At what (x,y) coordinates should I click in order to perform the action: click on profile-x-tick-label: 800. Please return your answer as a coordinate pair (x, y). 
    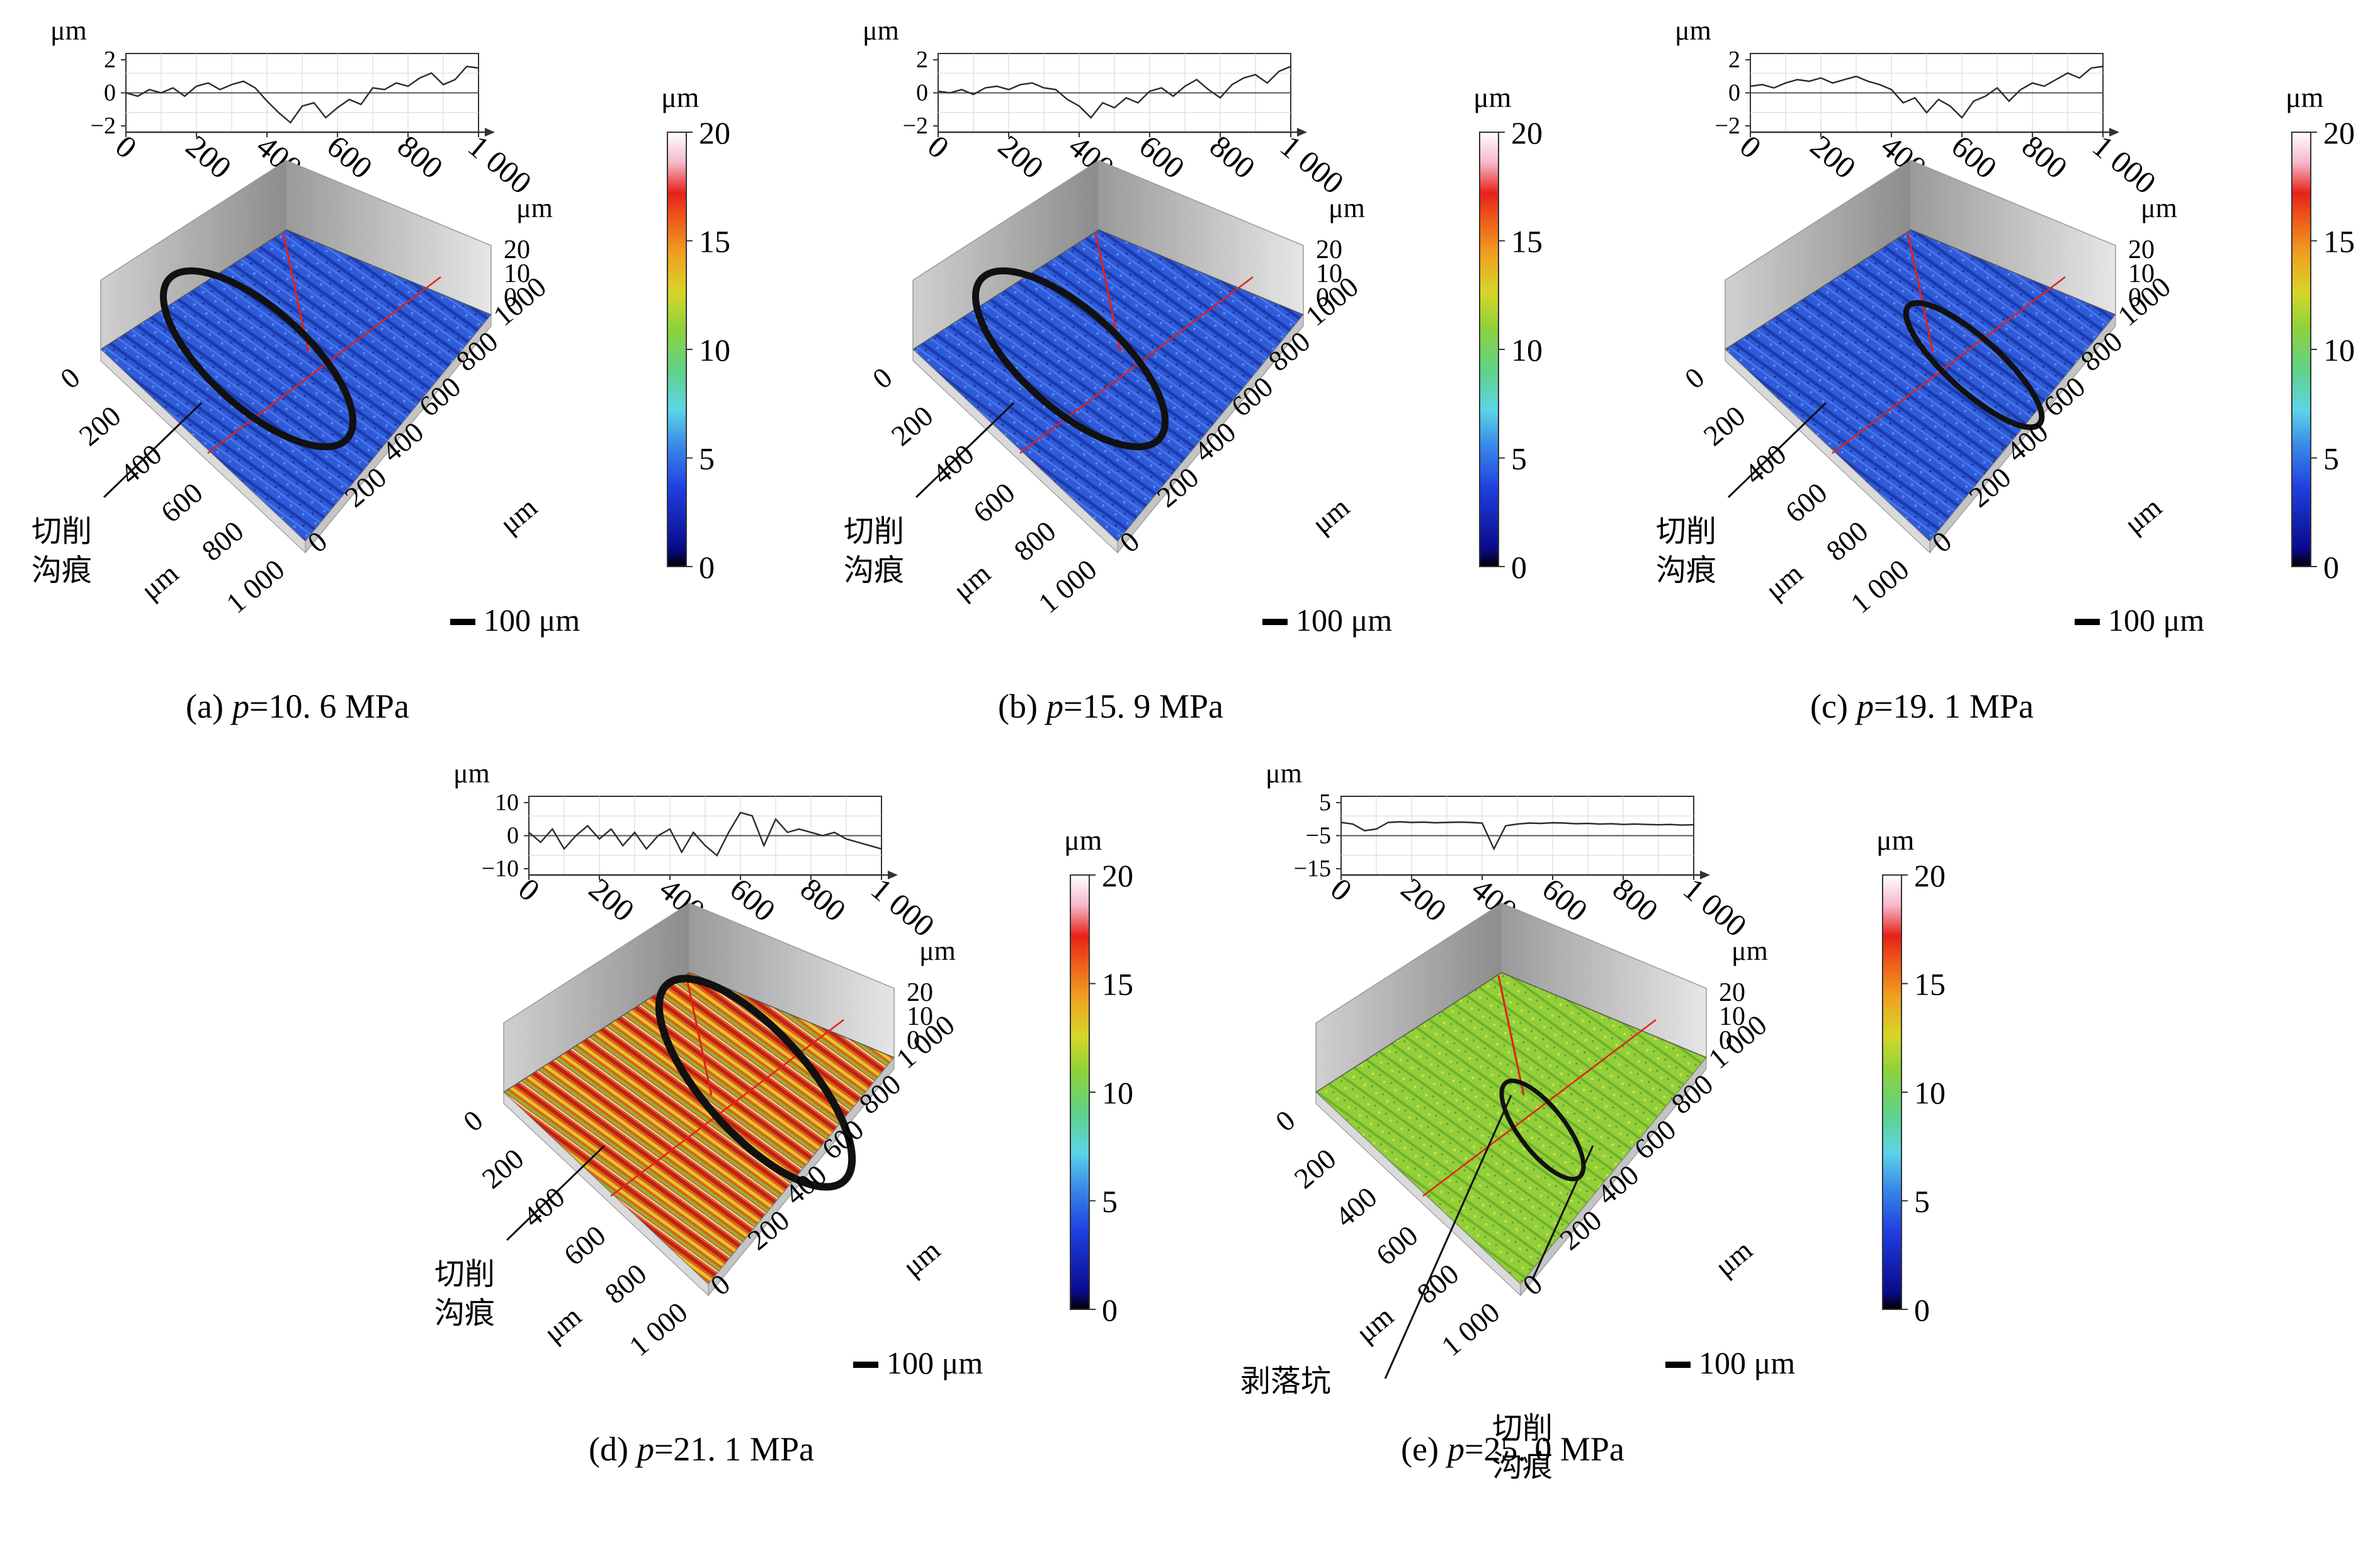
    Looking at the image, I should click on (1232, 157).